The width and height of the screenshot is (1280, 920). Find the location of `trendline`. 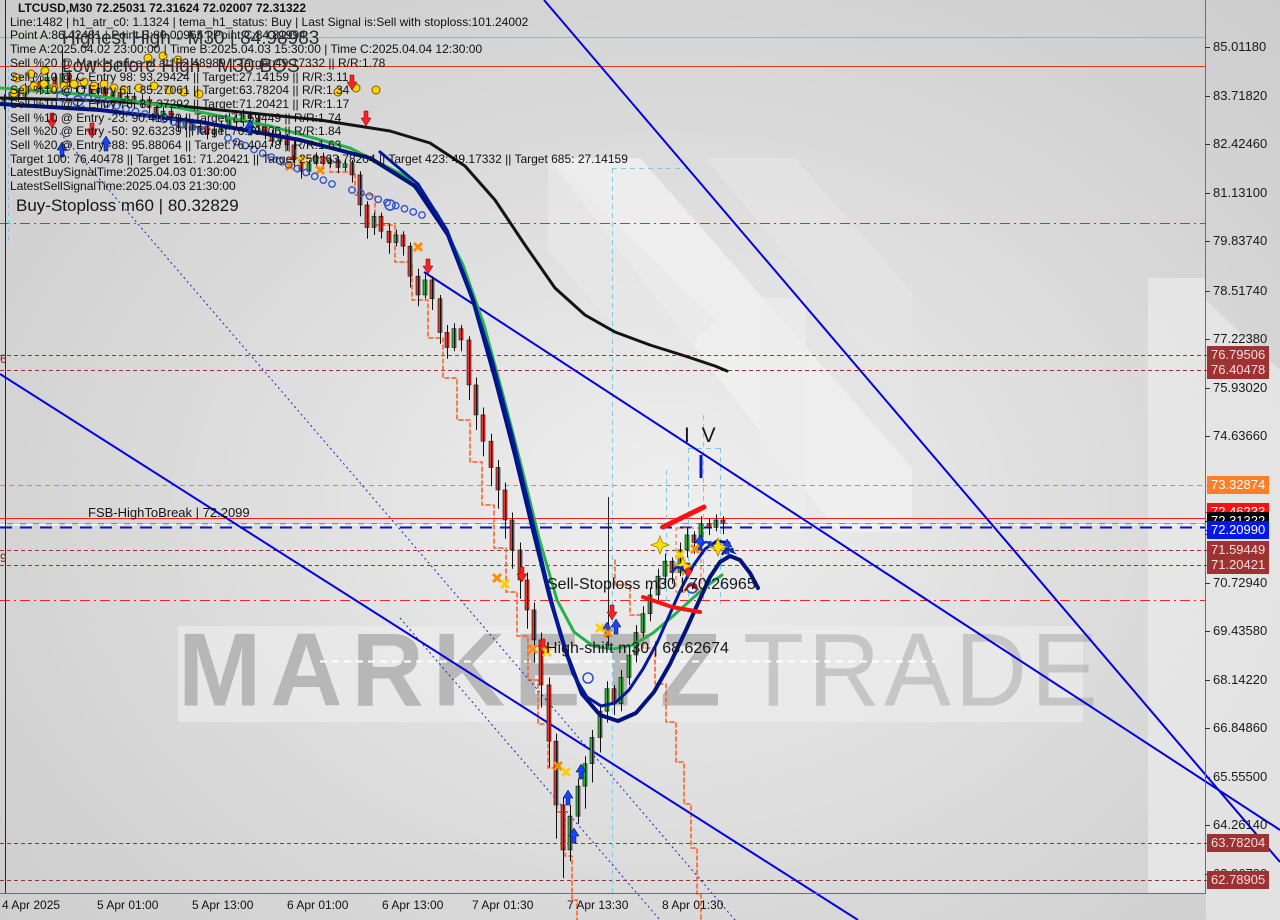

trendline is located at coordinates (530, 768).